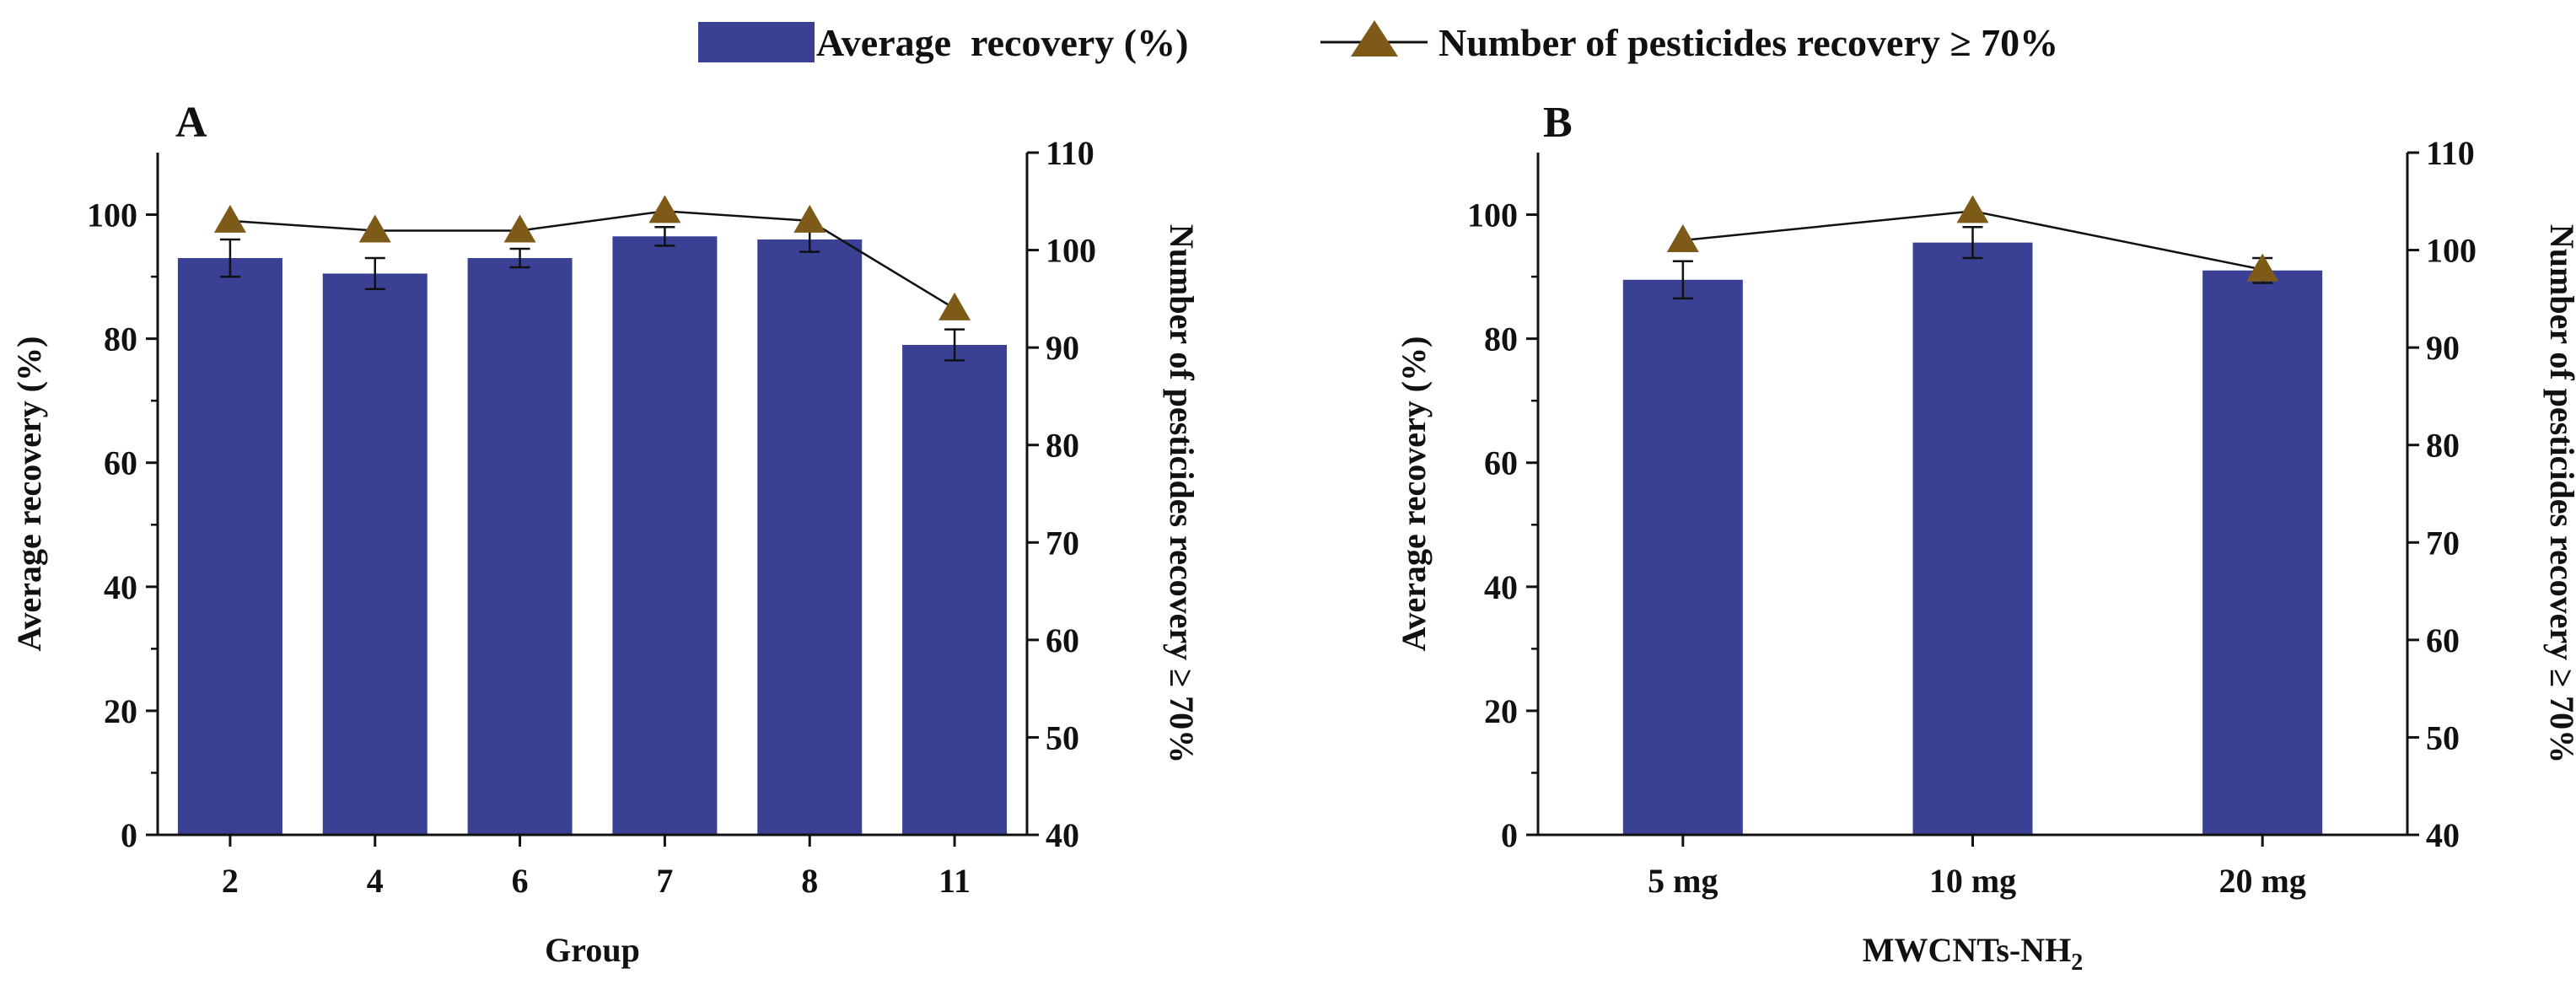 The height and width of the screenshot is (990, 2576). What do you see at coordinates (809, 881) in the screenshot?
I see `x-tick-label: 8` at bounding box center [809, 881].